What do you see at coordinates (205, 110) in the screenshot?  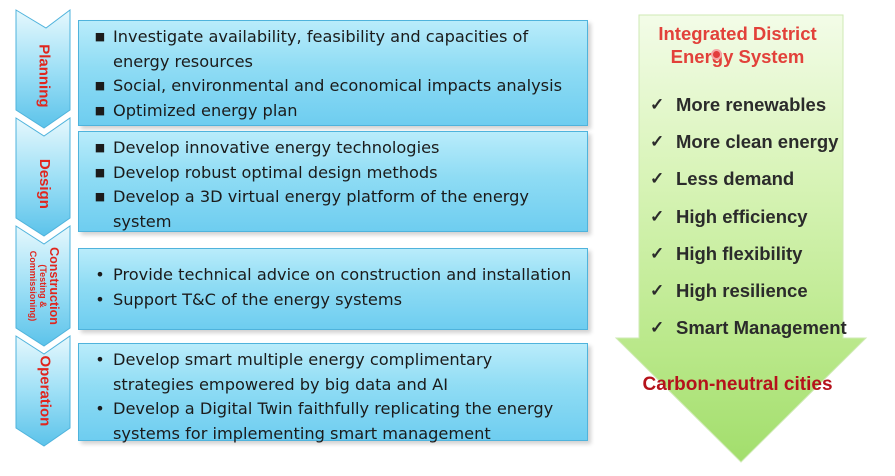 I see `planning-item-3: Optimized energy plan` at bounding box center [205, 110].